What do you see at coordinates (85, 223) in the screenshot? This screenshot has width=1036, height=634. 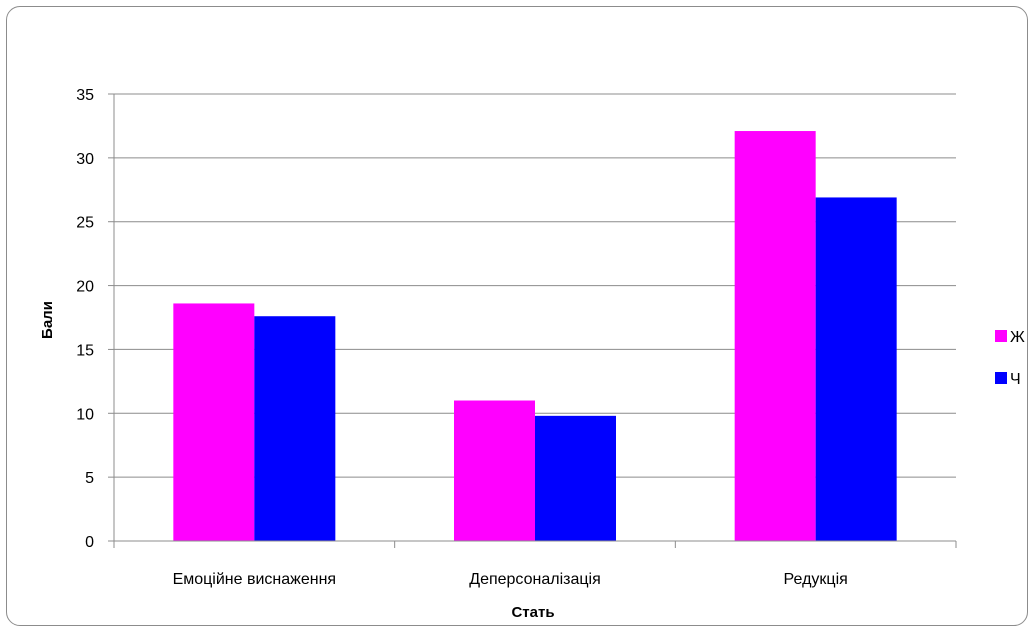 I see `y-tick-label: 25` at bounding box center [85, 223].